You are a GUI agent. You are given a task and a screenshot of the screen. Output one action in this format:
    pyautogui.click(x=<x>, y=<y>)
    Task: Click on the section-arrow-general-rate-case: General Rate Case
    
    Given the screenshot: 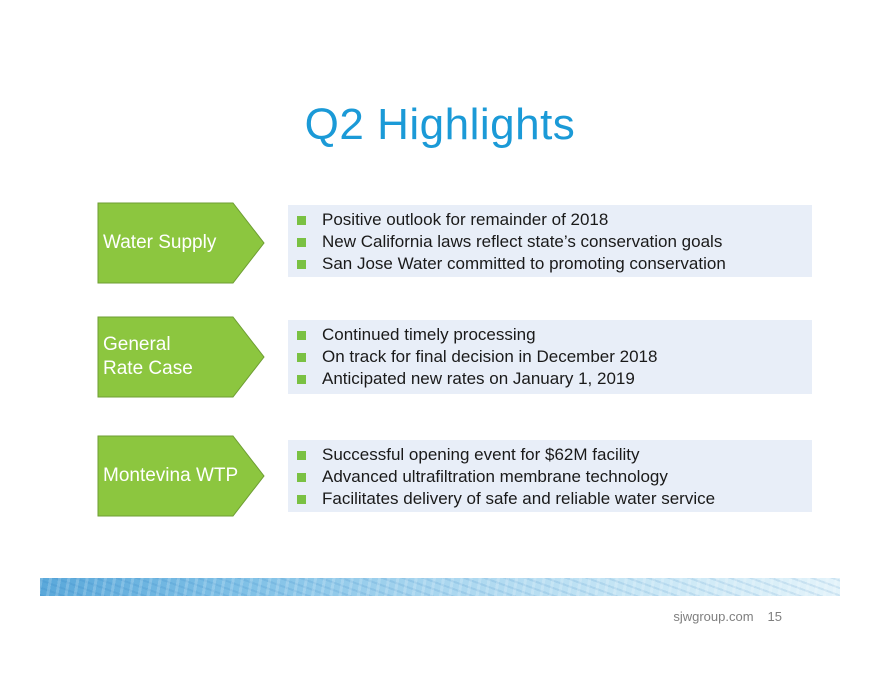 What is the action you would take?
    pyautogui.click(x=181, y=357)
    